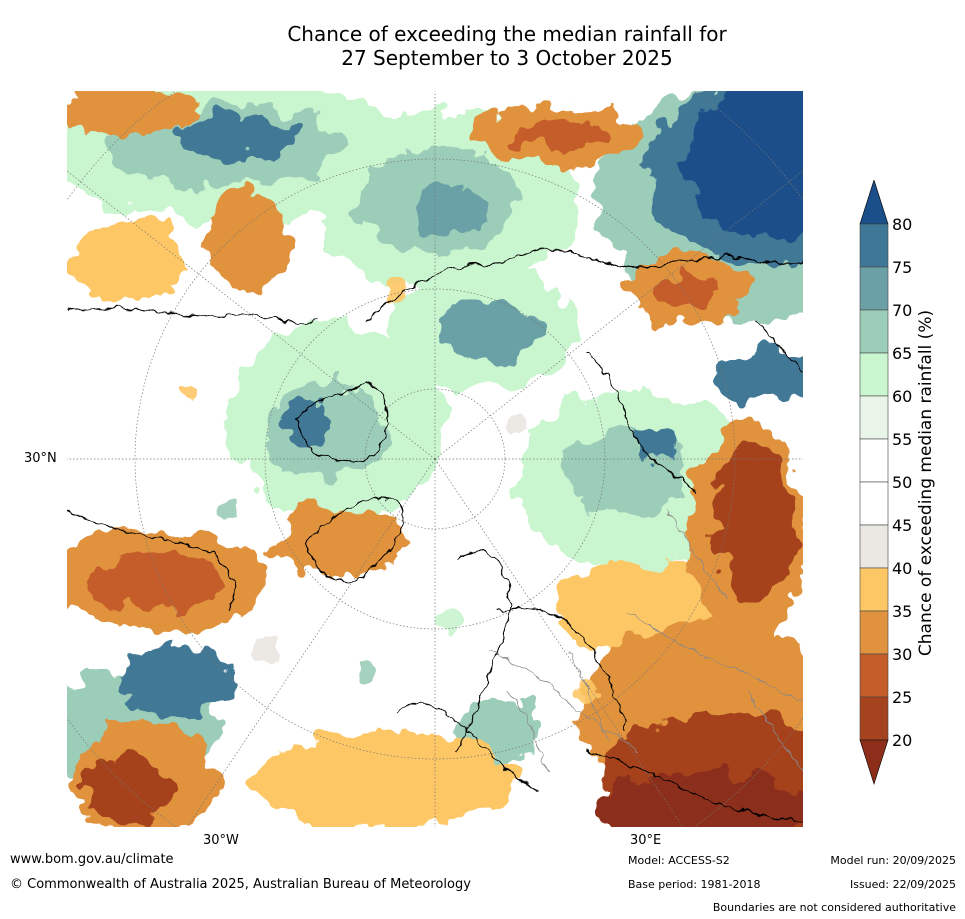  Describe the element at coordinates (902, 439) in the screenshot. I see `colour-bar-tick-label: 55` at that location.